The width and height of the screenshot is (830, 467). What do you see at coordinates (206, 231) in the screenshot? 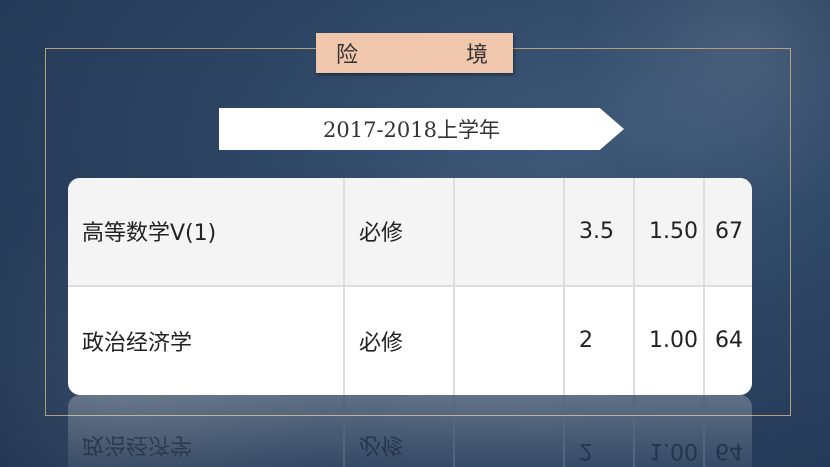
I see `course-name: 高等数学V(1)` at bounding box center [206, 231].